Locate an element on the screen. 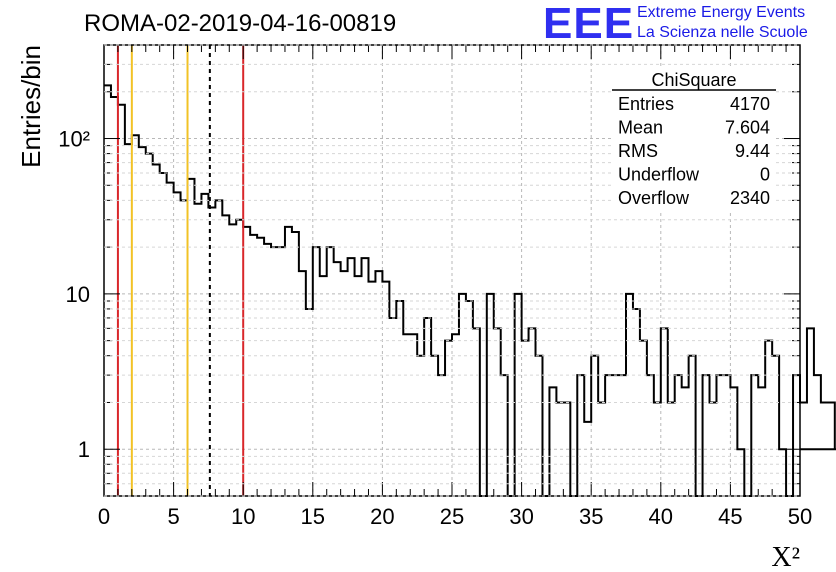 This screenshot has width=836, height=572. stats-label: Underflow is located at coordinates (659, 175).